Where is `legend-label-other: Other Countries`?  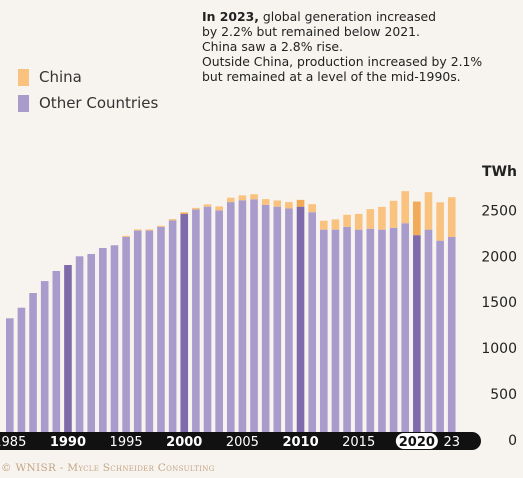
legend-label-other: Other Countries is located at coordinates (99, 103).